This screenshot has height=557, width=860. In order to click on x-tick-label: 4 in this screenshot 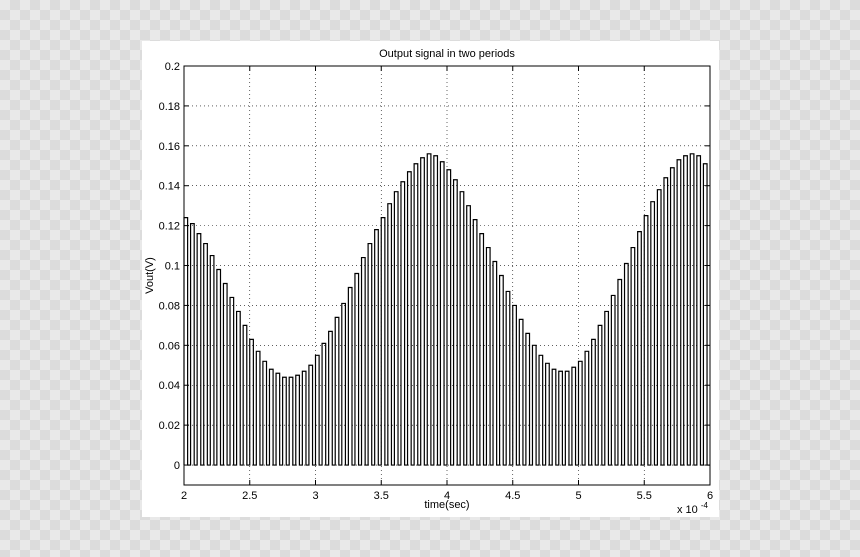, I will do `click(447, 496)`.